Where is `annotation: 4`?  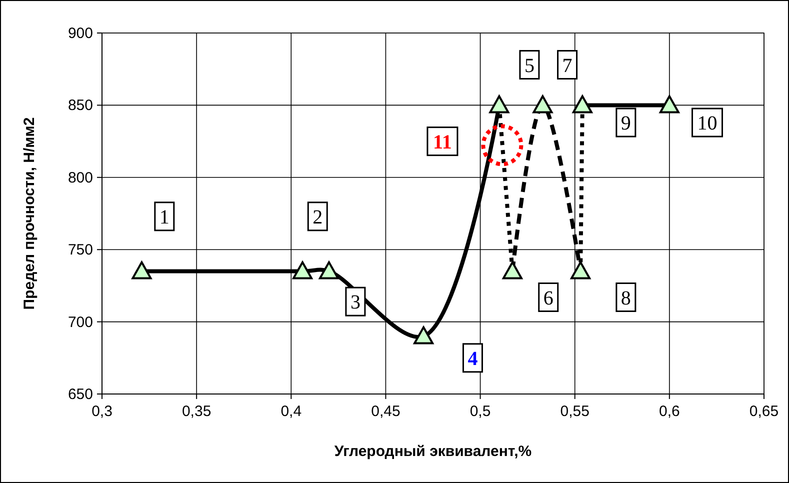 annotation: 4 is located at coordinates (473, 359).